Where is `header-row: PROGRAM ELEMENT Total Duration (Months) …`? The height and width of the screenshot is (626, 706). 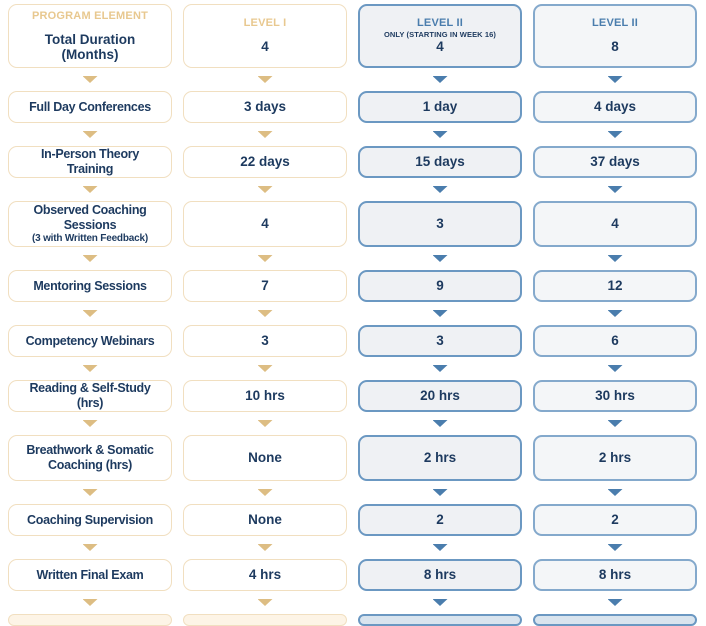
header-row: PROGRAM ELEMENT Total Duration (Months) … is located at coordinates (352, 36).